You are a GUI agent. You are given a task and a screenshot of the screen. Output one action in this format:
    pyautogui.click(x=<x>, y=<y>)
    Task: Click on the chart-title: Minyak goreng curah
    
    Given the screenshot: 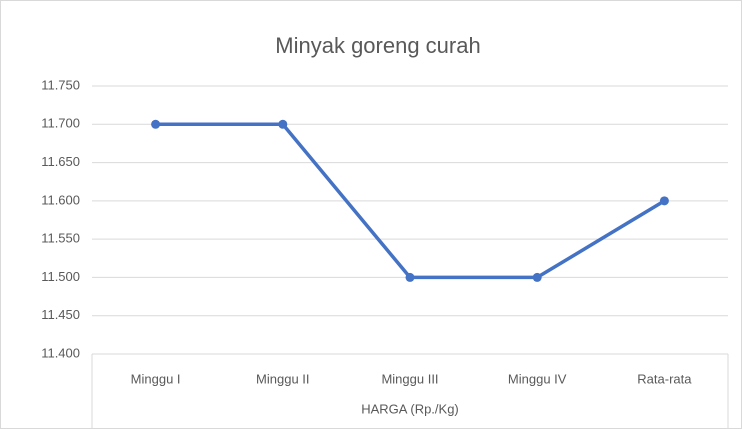 What is the action you would take?
    pyautogui.click(x=377, y=45)
    